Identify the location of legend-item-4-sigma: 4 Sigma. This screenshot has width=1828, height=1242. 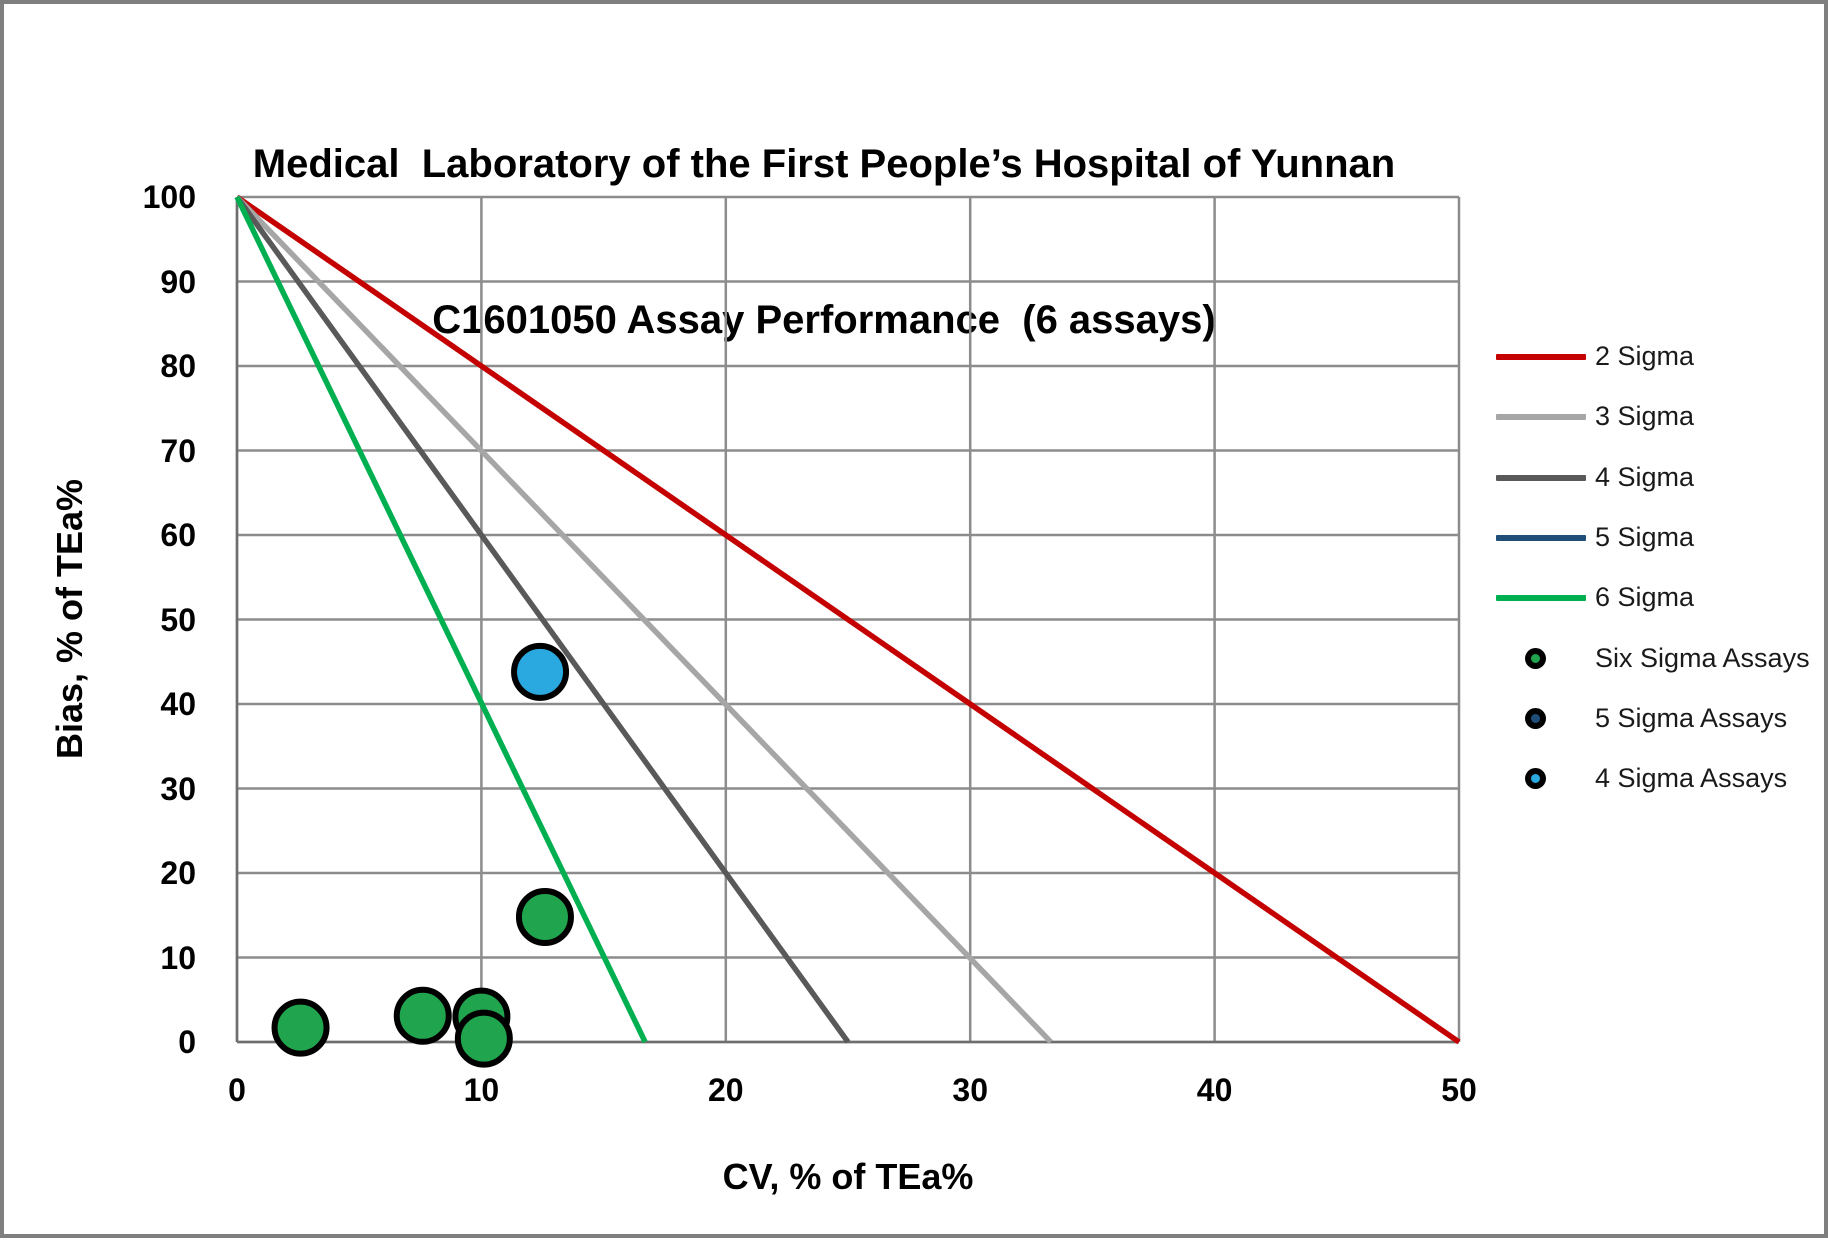
(1662, 477).